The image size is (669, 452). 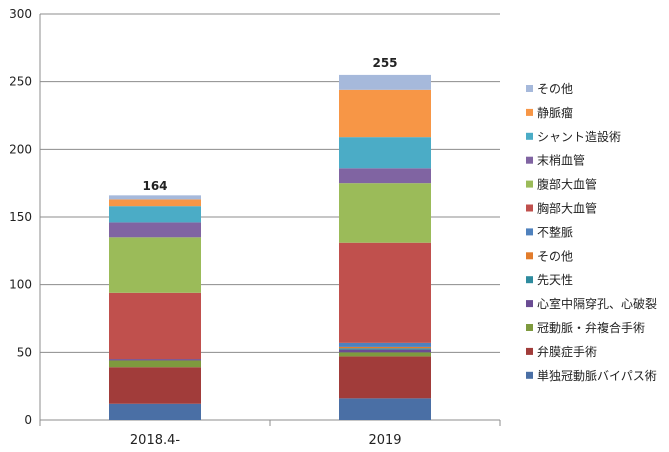 I want to click on legend-label: 静脈瘤, so click(x=555, y=112).